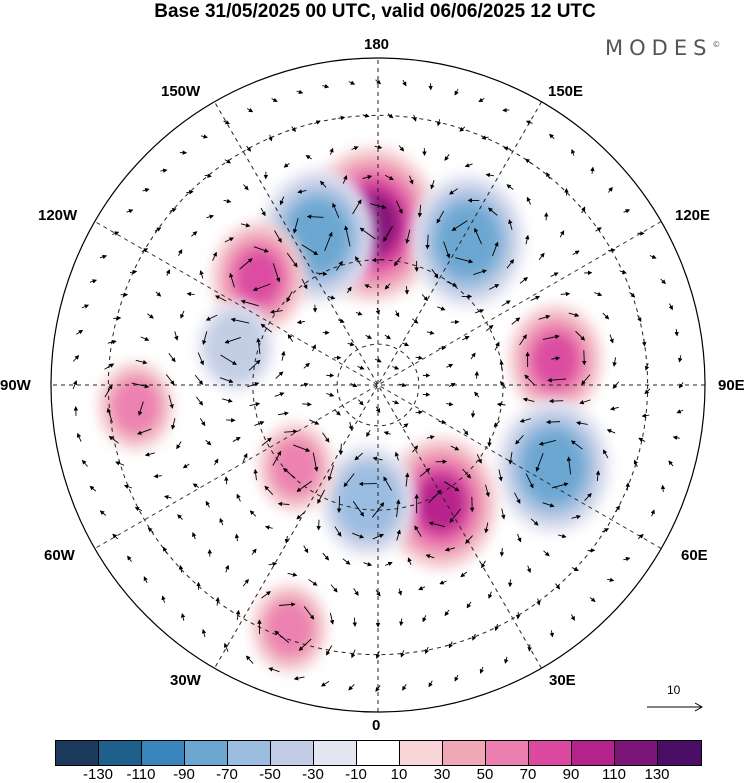 The height and width of the screenshot is (783, 750). What do you see at coordinates (98, 774) in the screenshot?
I see `colorbar-tick-label: -130` at bounding box center [98, 774].